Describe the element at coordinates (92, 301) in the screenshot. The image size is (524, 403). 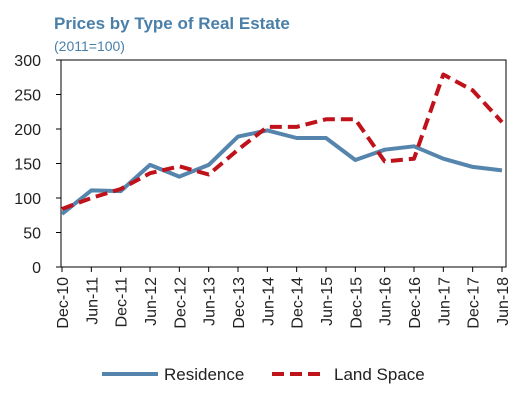
I see `x-tick-label: Jun-11` at that location.